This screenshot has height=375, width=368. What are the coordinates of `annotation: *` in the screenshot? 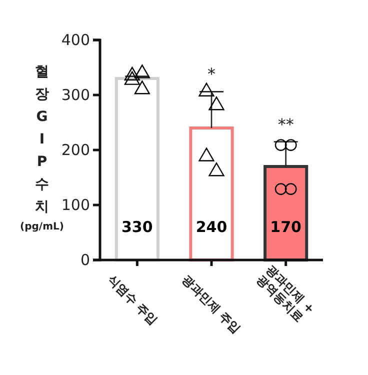 It's located at (212, 74).